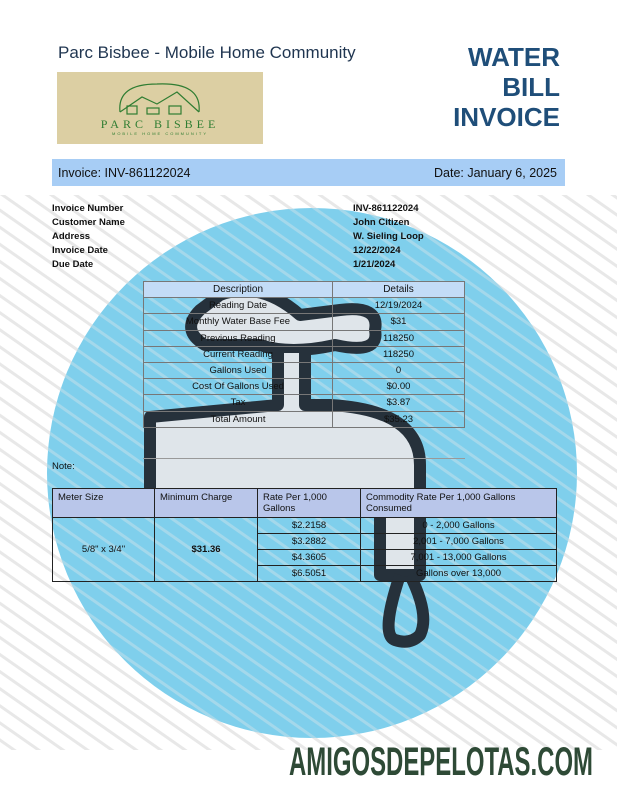 The height and width of the screenshot is (799, 617). I want to click on watermark: AMIGOSDEPELOTAS.COM, so click(441, 760).